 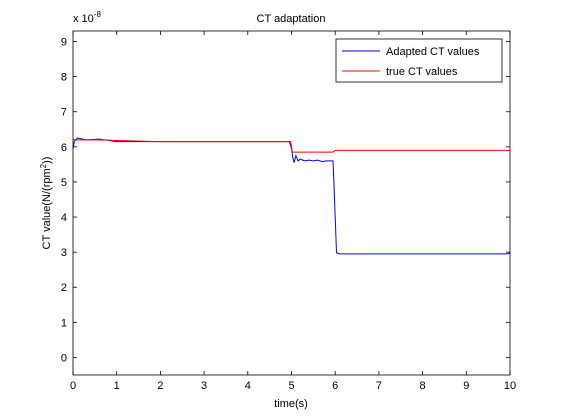 I want to click on y-exponent-power: -8, so click(x=98, y=14).